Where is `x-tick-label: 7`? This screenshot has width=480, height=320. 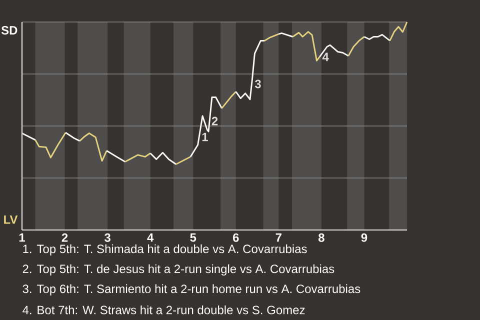 x-tick-label: 7 is located at coordinates (279, 237).